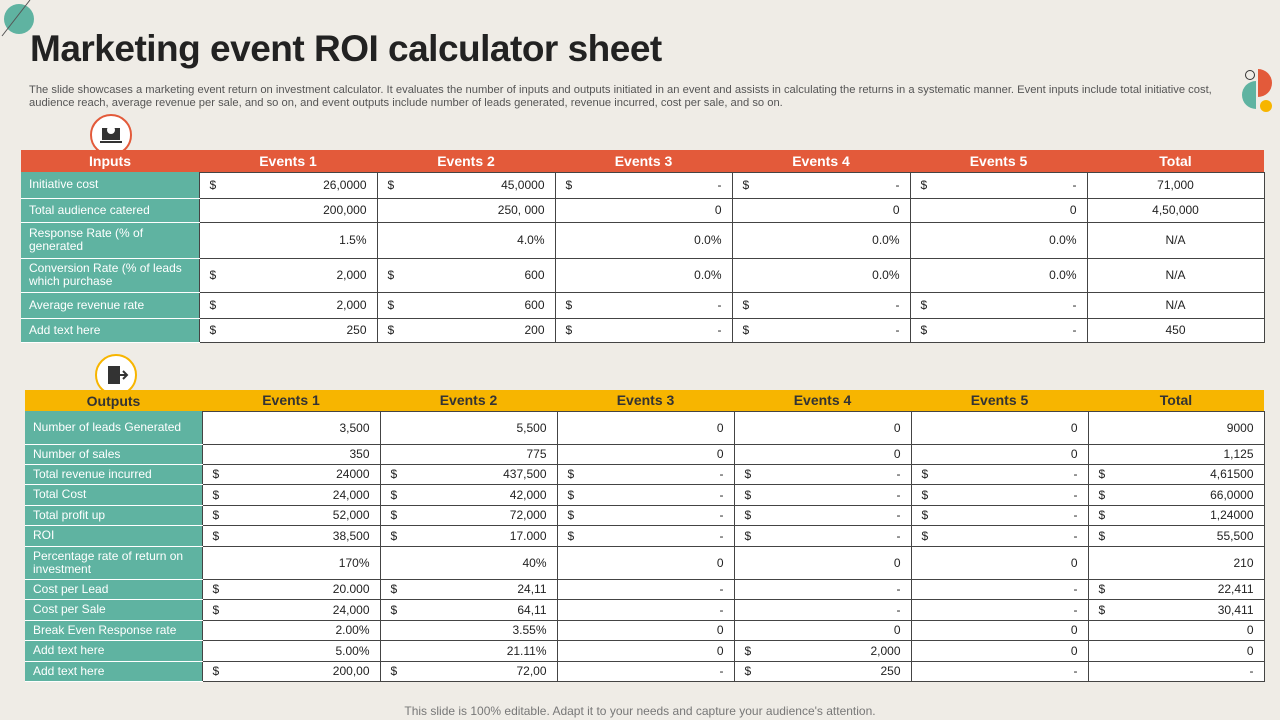  What do you see at coordinates (288, 185) in the screenshot?
I see `cell: $26,0000` at bounding box center [288, 185].